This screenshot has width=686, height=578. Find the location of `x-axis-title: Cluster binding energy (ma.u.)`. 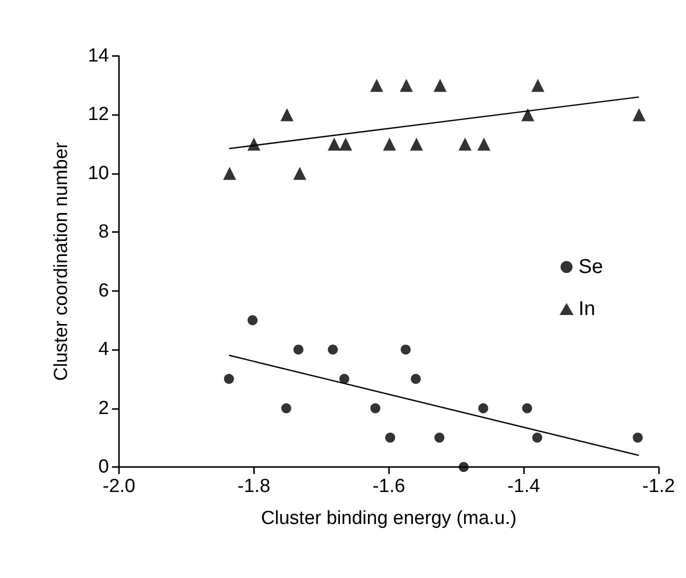

x-axis-title: Cluster binding energy (ma.u.) is located at coordinates (389, 518).